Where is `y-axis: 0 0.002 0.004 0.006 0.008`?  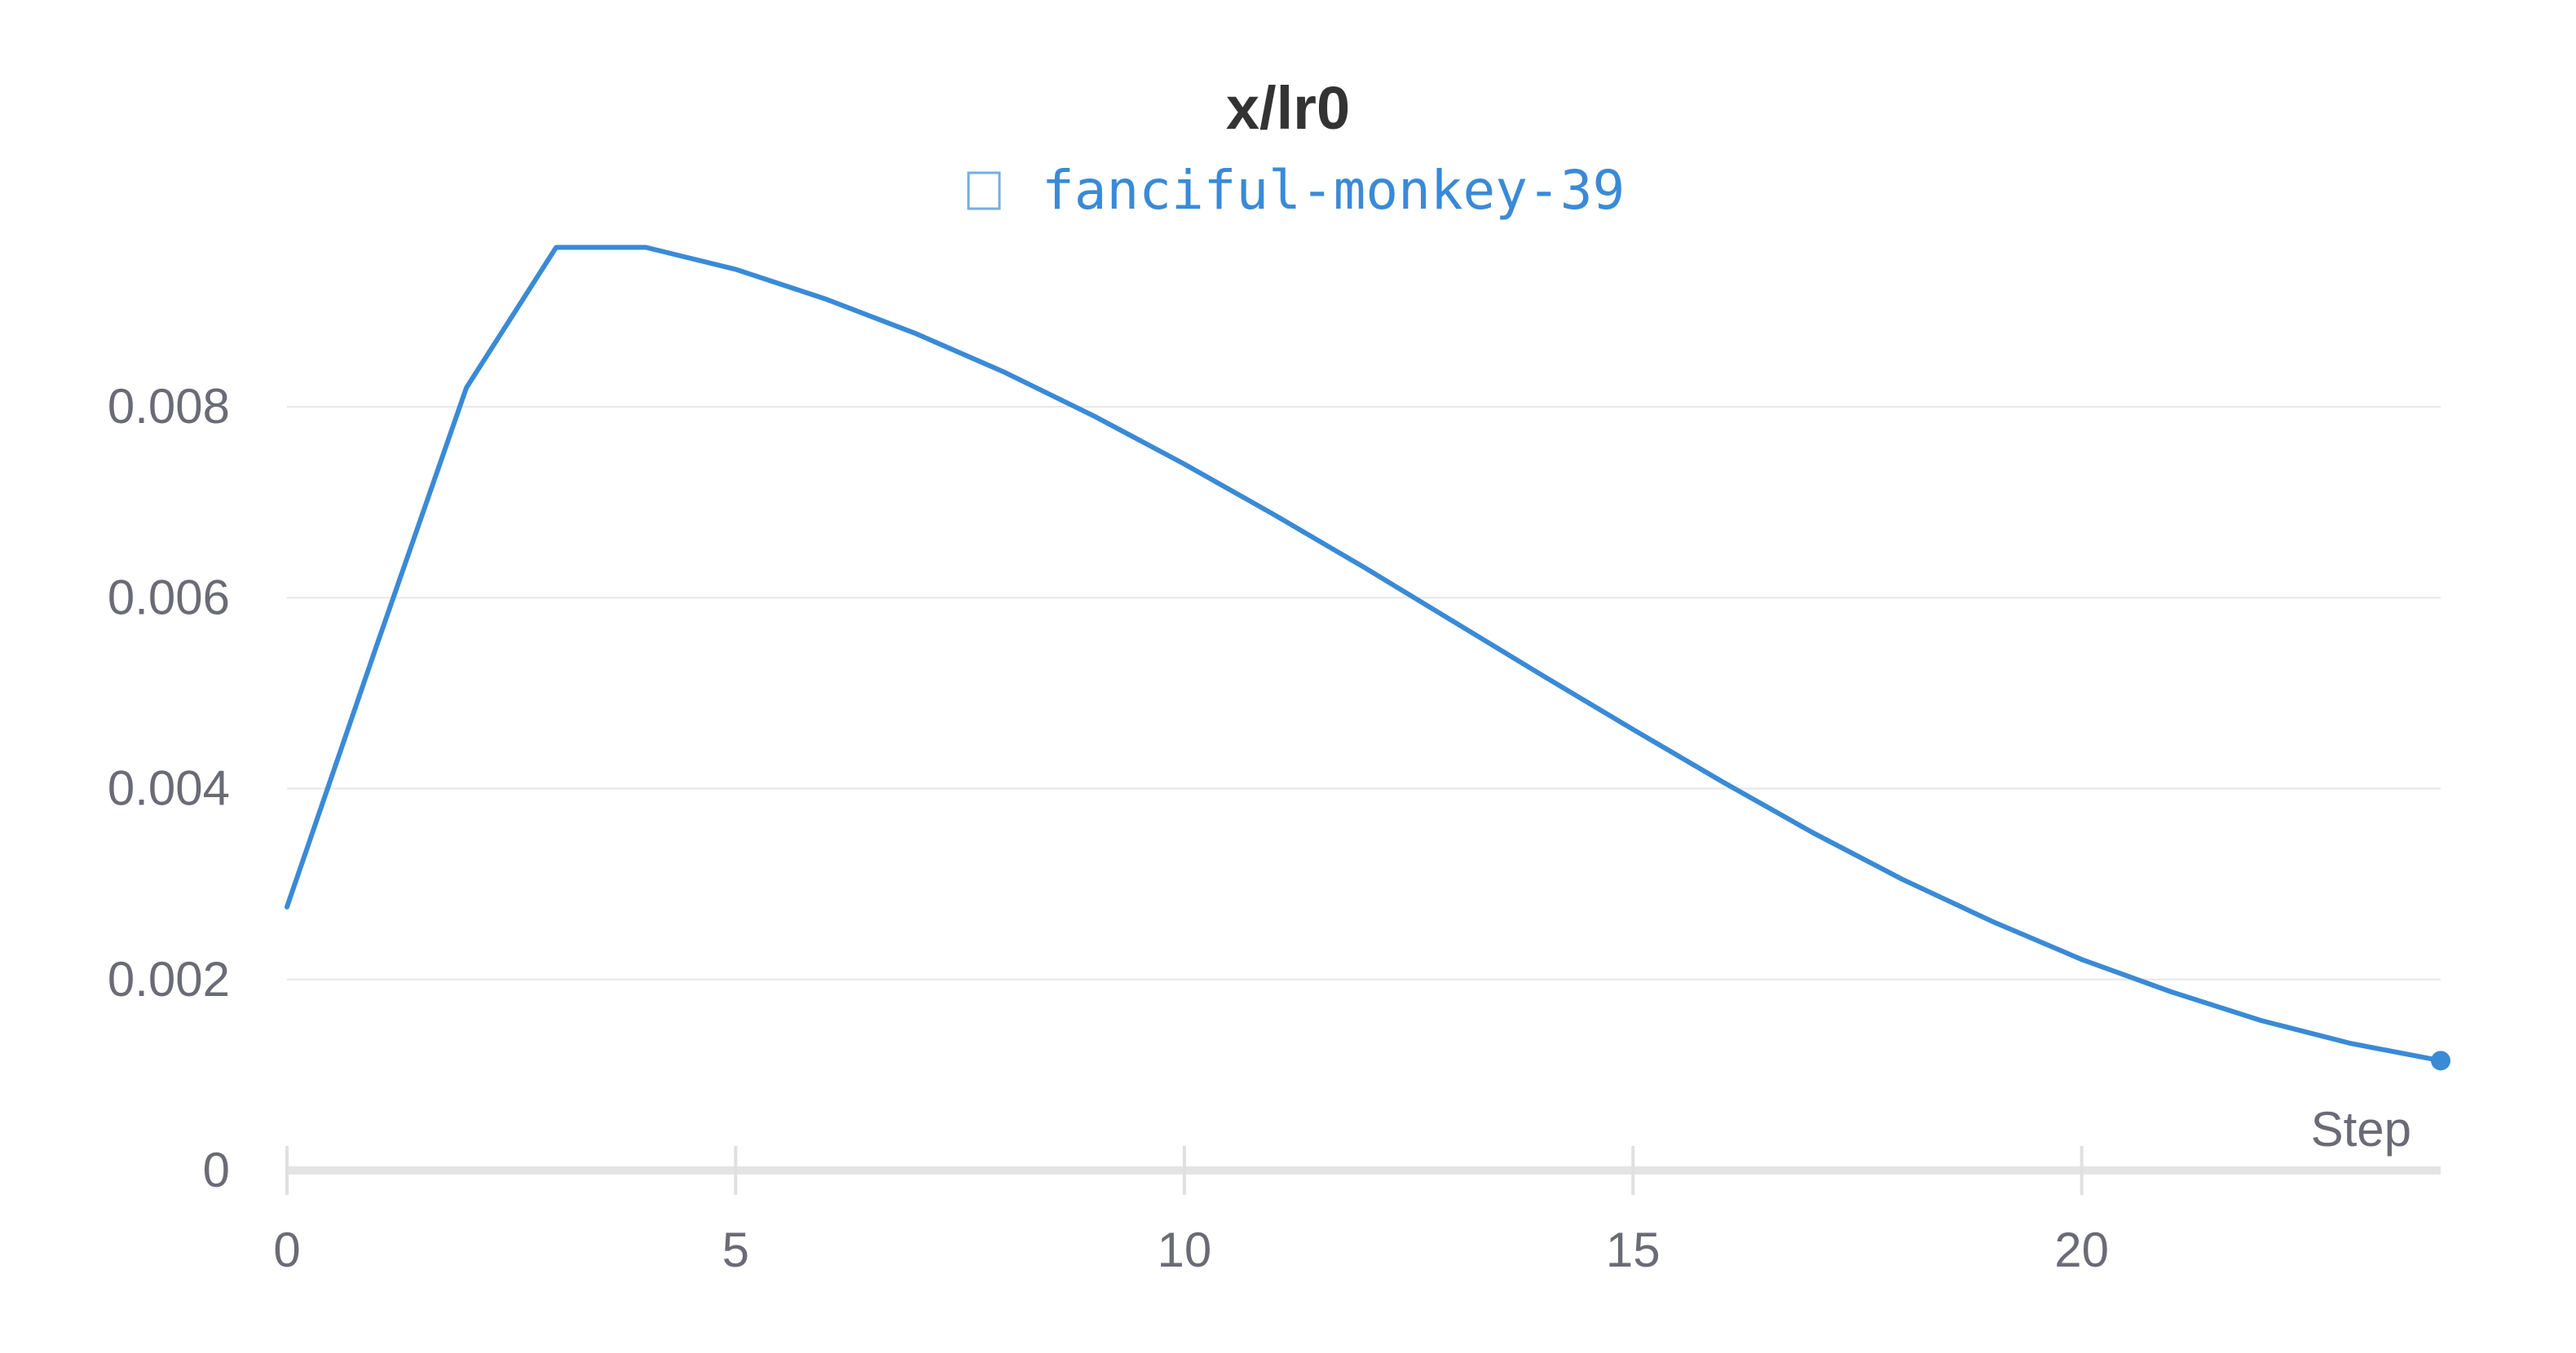 y-axis: 0 0.002 0.004 0.006 0.008 is located at coordinates (169, 788).